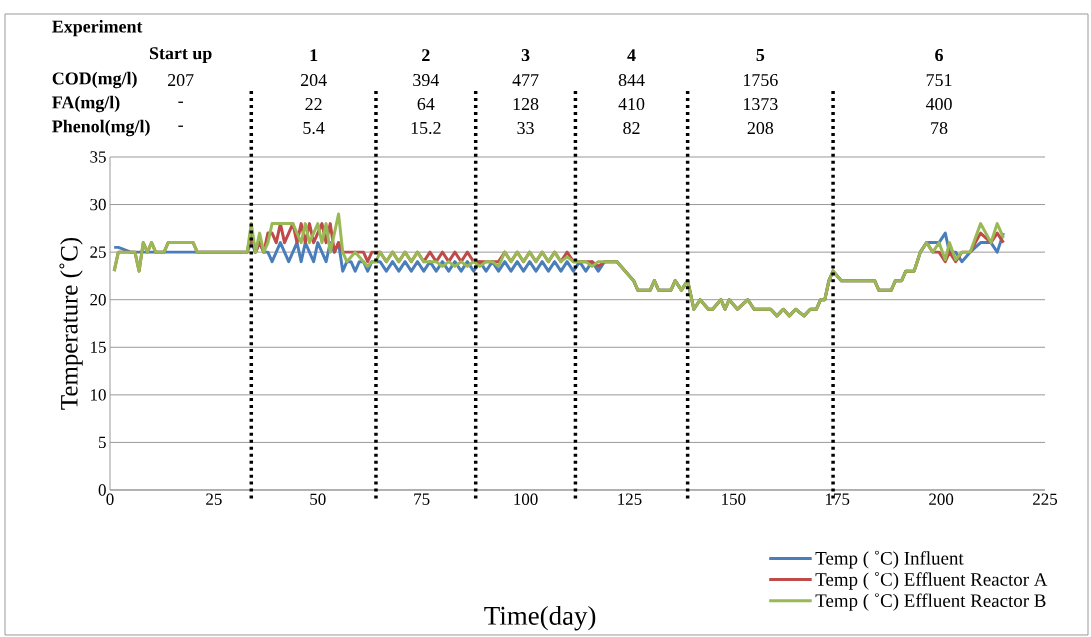  Describe the element at coordinates (180, 55) in the screenshot. I see `text: Start up` at that location.